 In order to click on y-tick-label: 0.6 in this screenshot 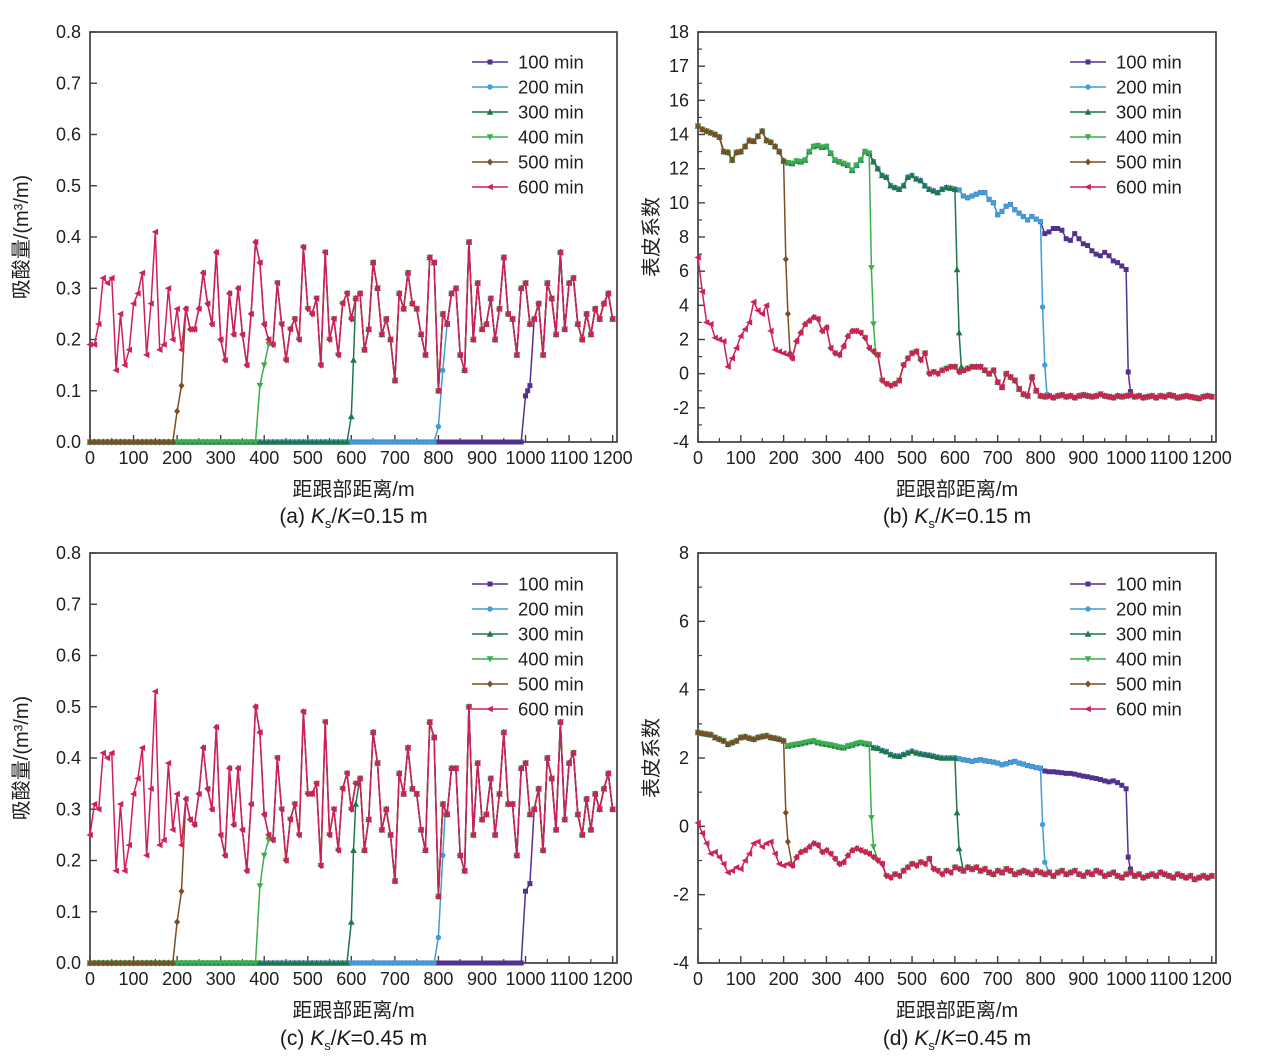, I will do `click(68, 656)`.